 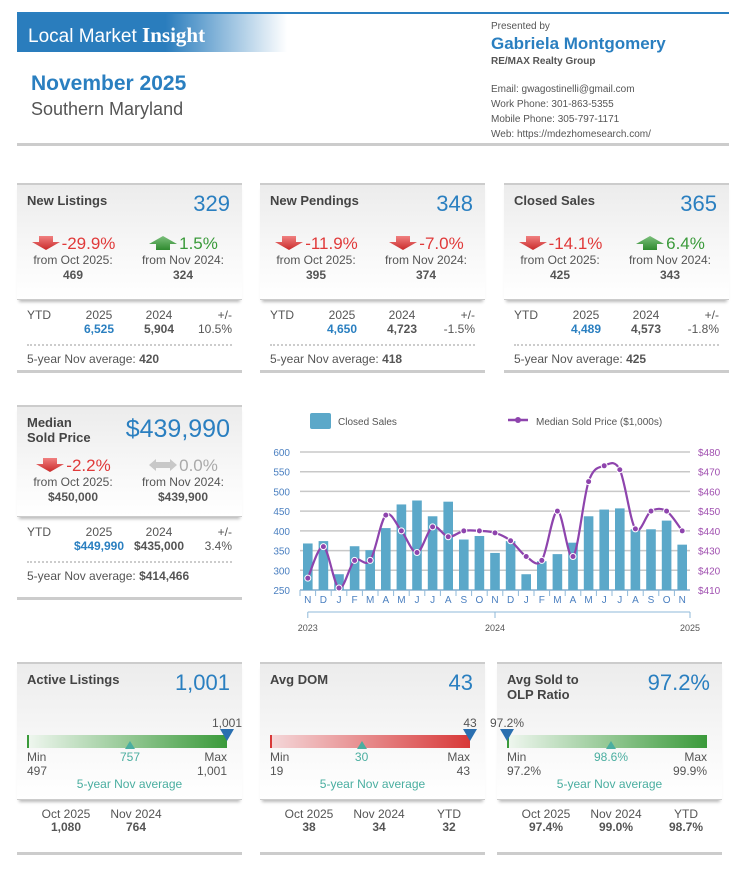 I want to click on gauge-max: Max 99.9%, so click(x=690, y=764).